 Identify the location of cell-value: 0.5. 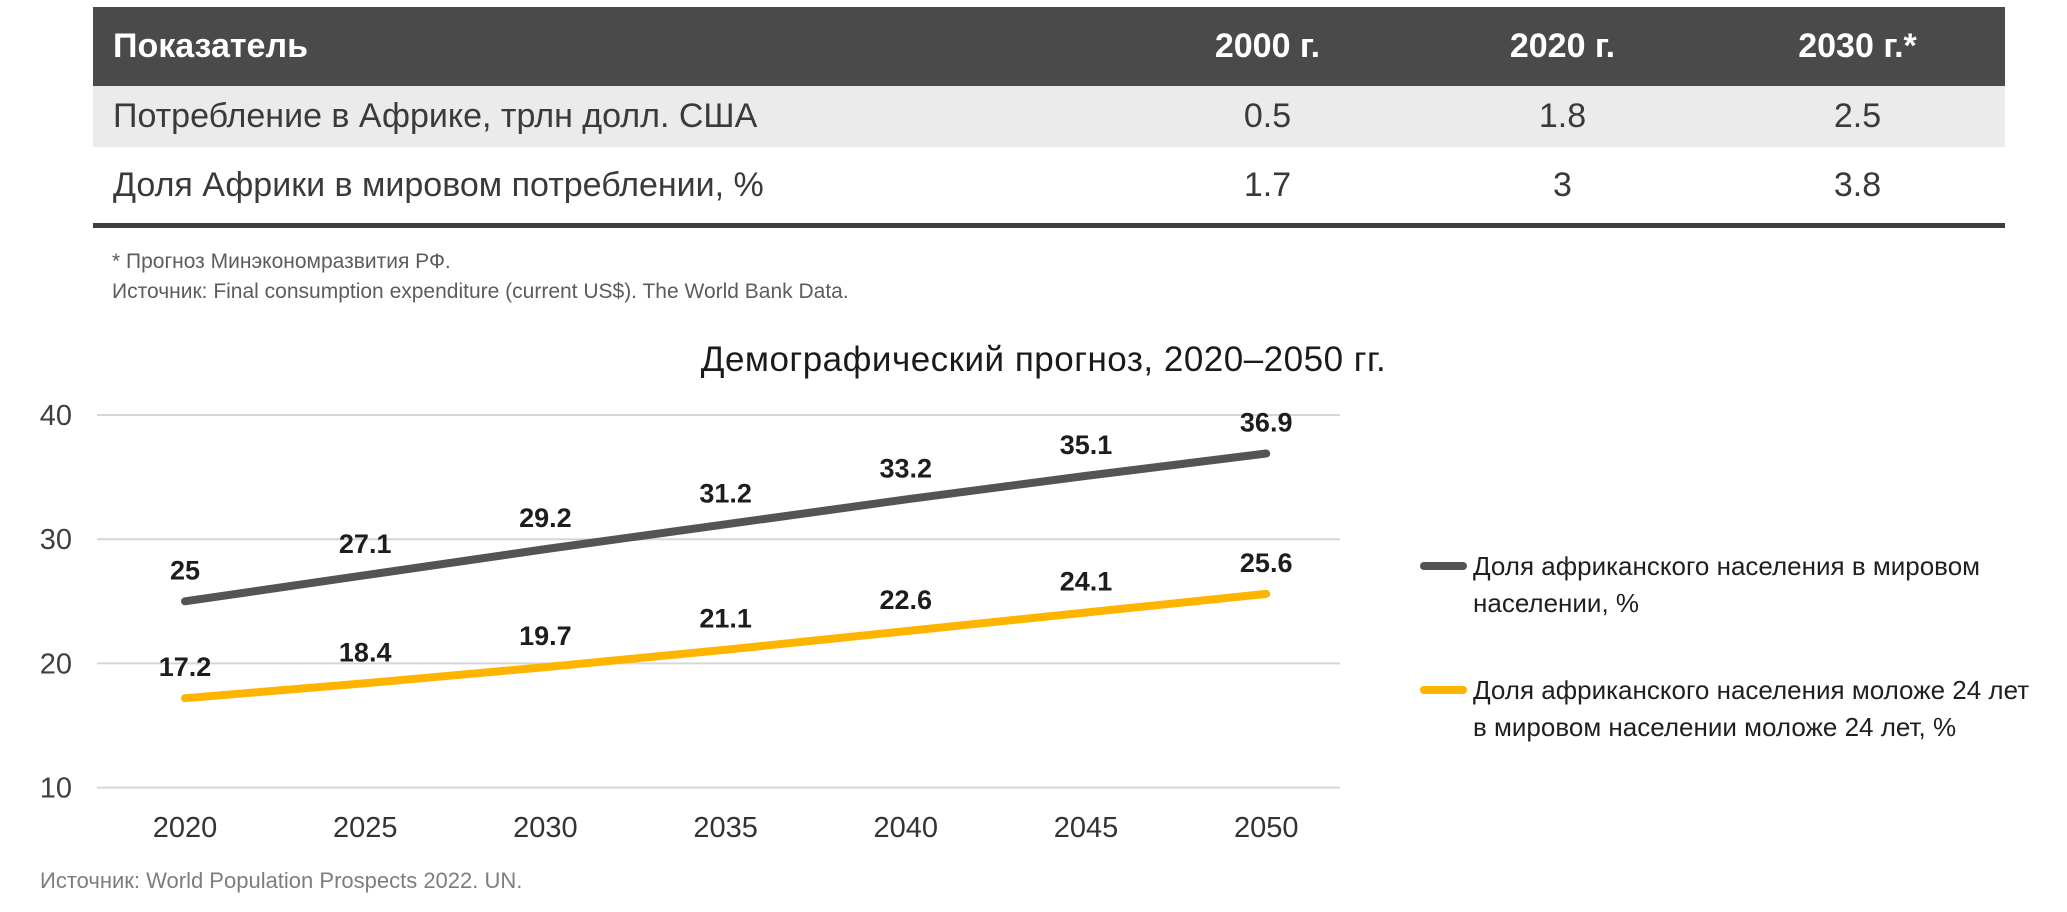
(1267, 116).